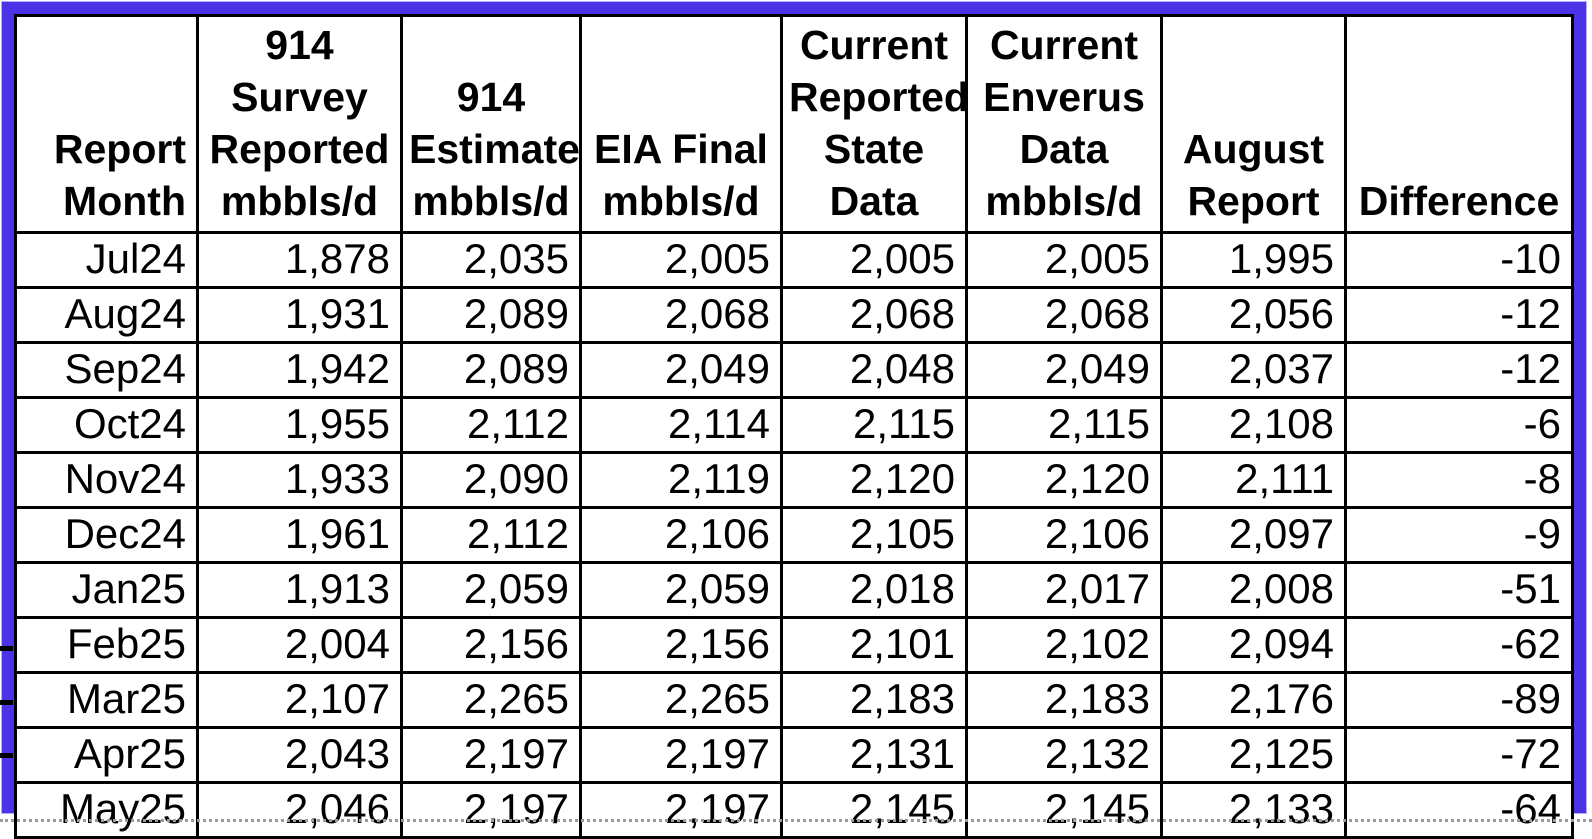 The height and width of the screenshot is (839, 1592). Describe the element at coordinates (1253, 260) in the screenshot. I see `cell-august-report: 1,995` at that location.